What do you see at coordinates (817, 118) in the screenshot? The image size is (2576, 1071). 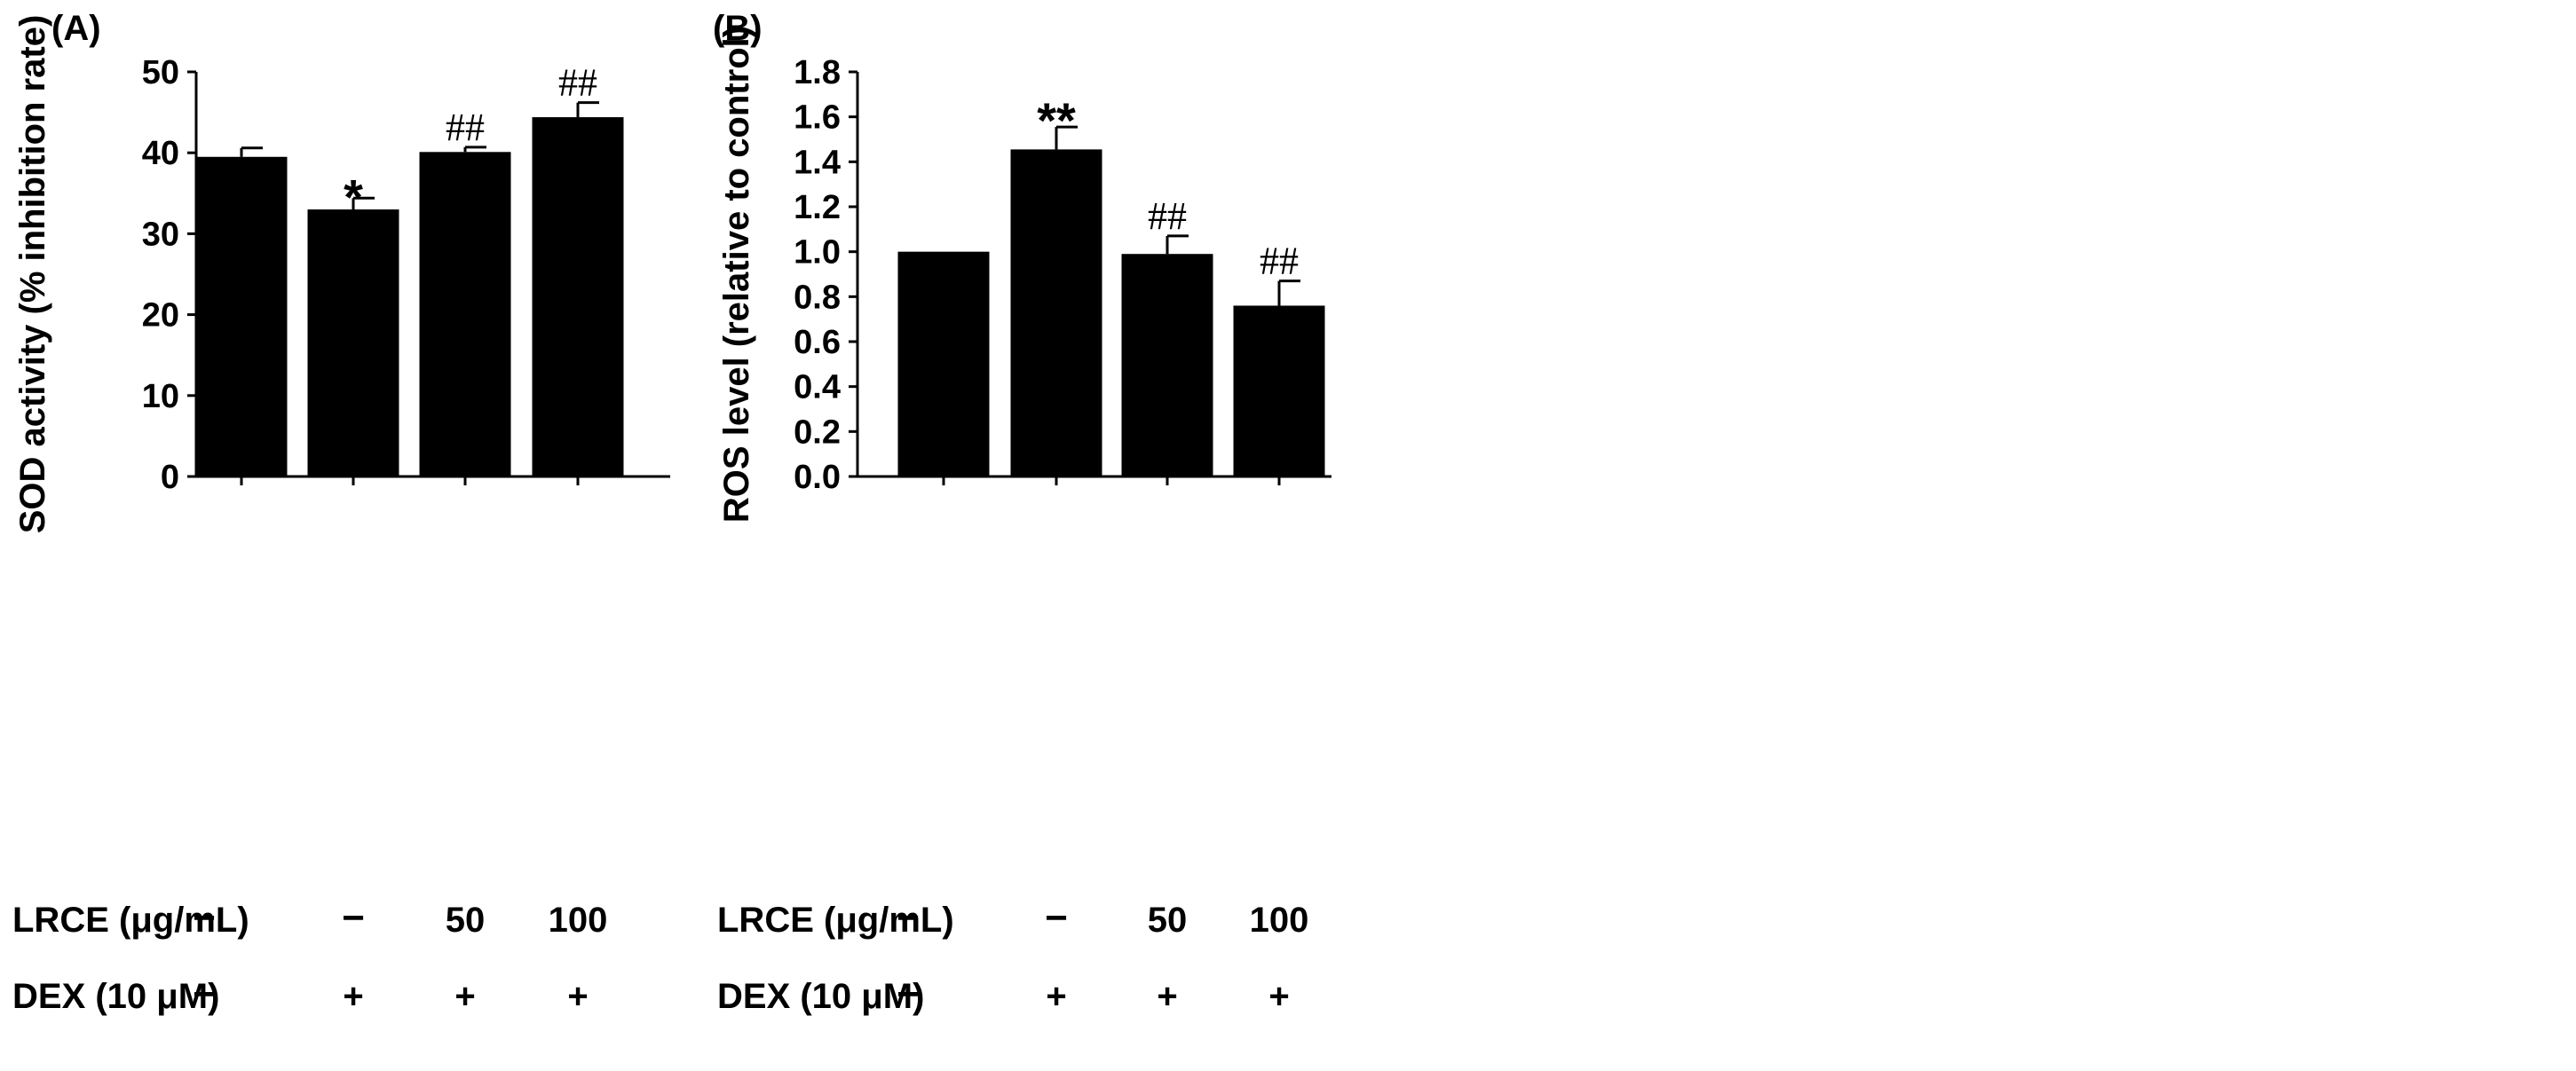 I see `panel-b-y-tick-label: 1.6` at bounding box center [817, 118].